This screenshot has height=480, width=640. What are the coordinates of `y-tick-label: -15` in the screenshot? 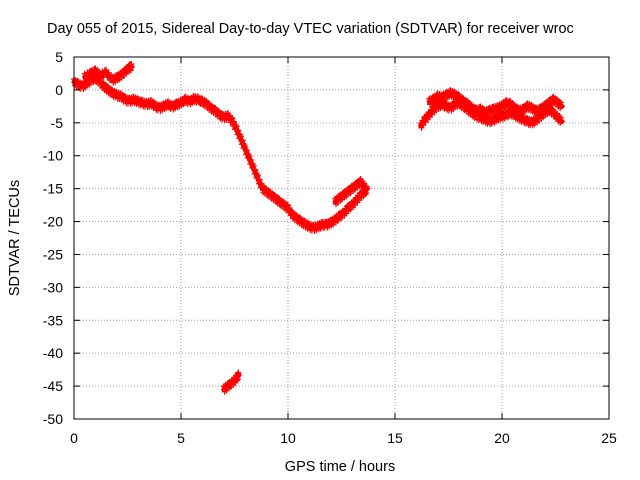 It's located at (53, 189).